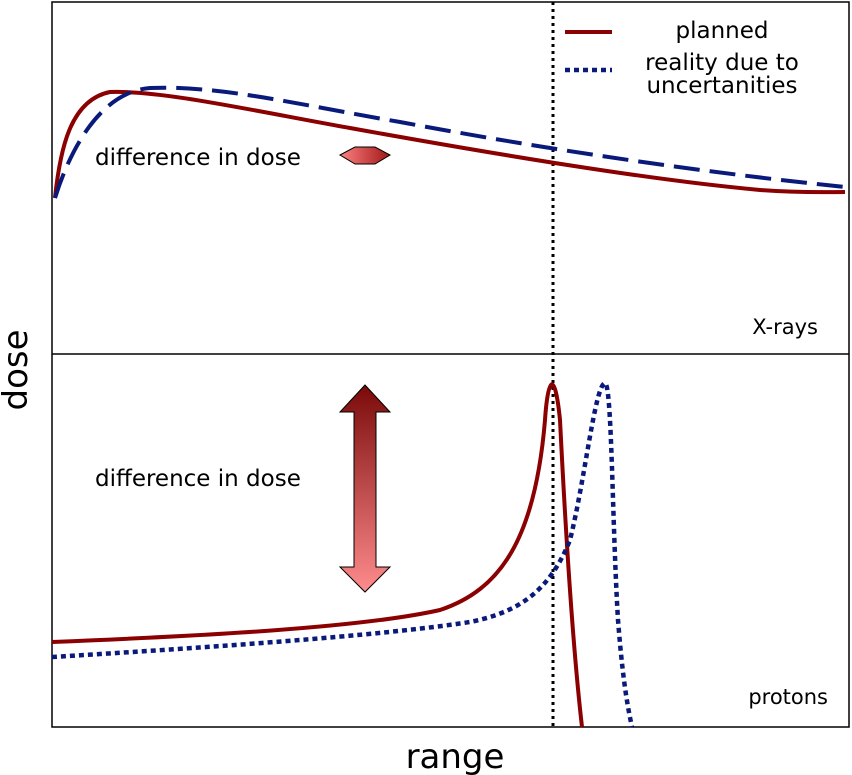 This screenshot has width=852, height=775. Describe the element at coordinates (365, 155) in the screenshot. I see `small-arrow` at that location.